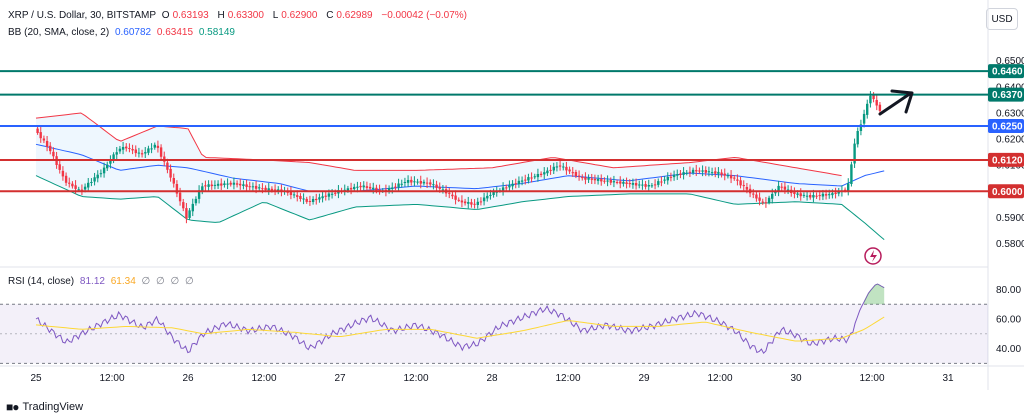 The width and height of the screenshot is (1024, 418). I want to click on arrow-drawing, so click(896, 102).